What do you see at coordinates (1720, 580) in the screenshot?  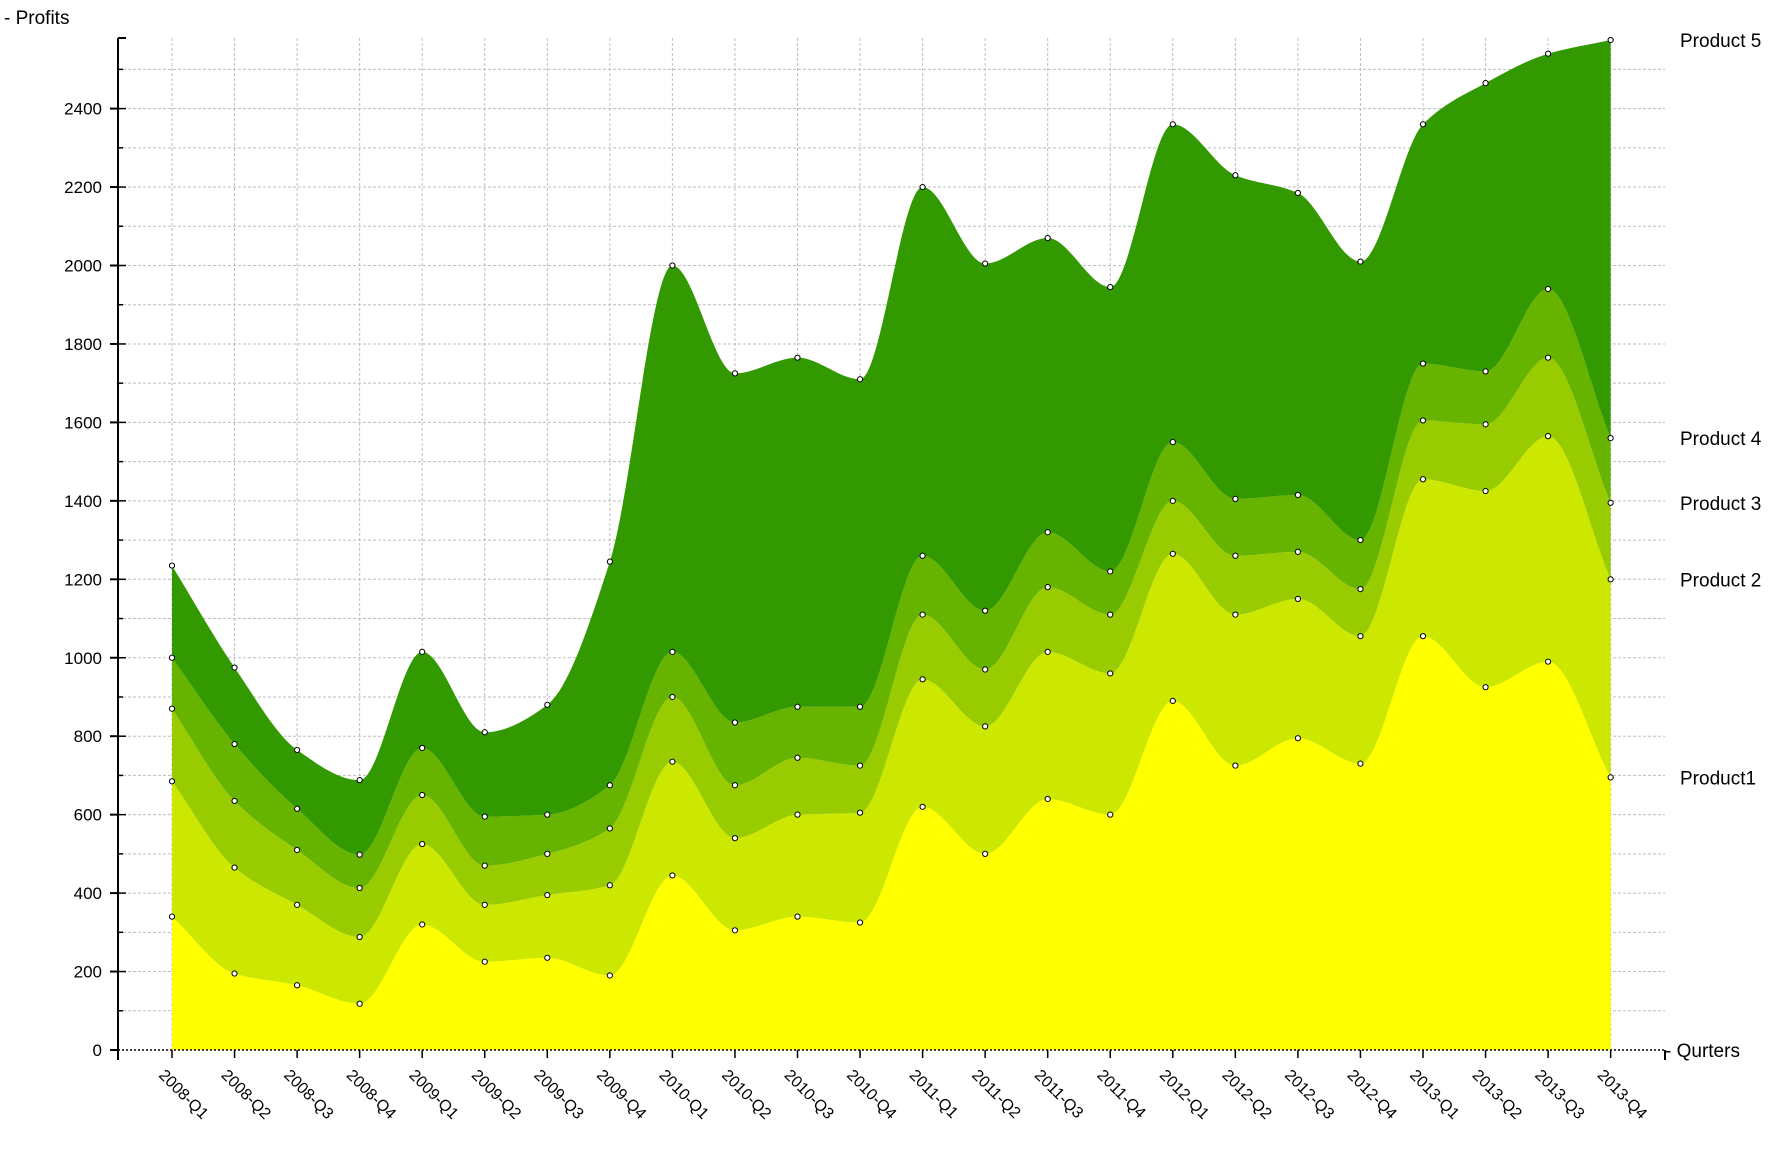 I see `series-label: Product 2` at bounding box center [1720, 580].